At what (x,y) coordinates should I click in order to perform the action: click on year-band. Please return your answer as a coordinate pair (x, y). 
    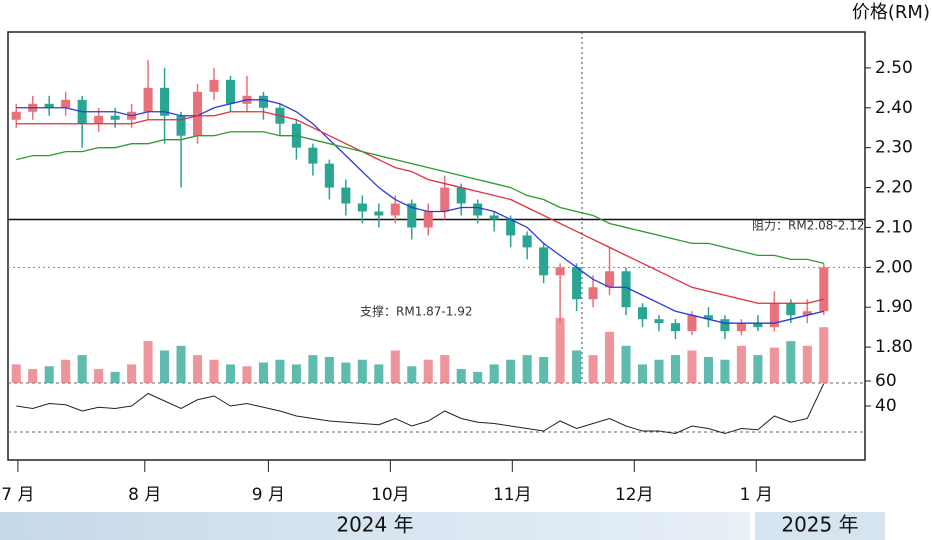
    Looking at the image, I should click on (375, 526).